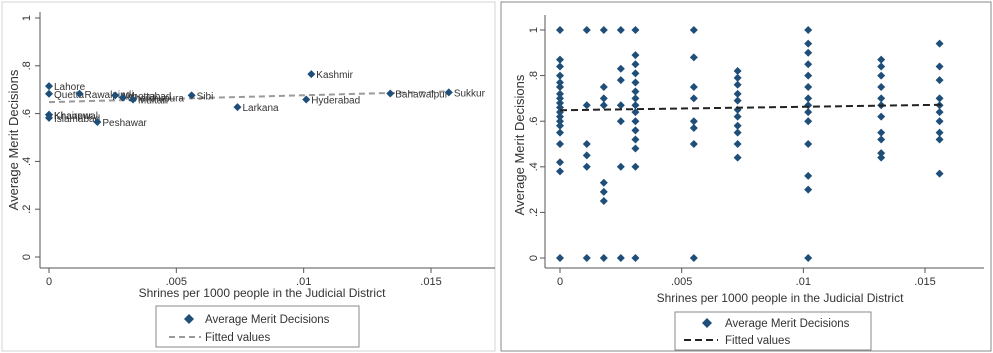  What do you see at coordinates (27, 65) in the screenshot?
I see `y-tick-label: .8` at bounding box center [27, 65].